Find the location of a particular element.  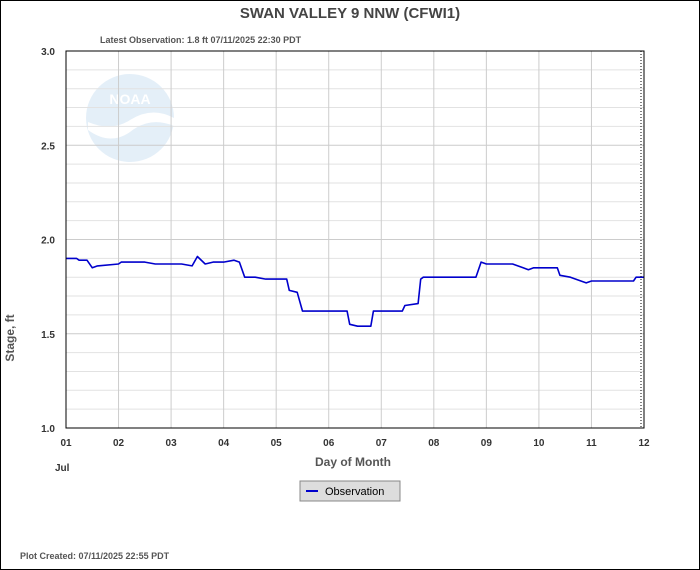

x-tick-label: 08 is located at coordinates (434, 443).